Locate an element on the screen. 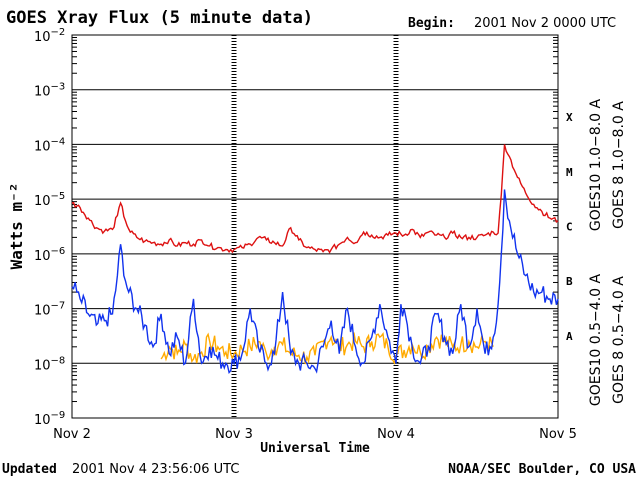  updated-label: Updated is located at coordinates (29, 469).